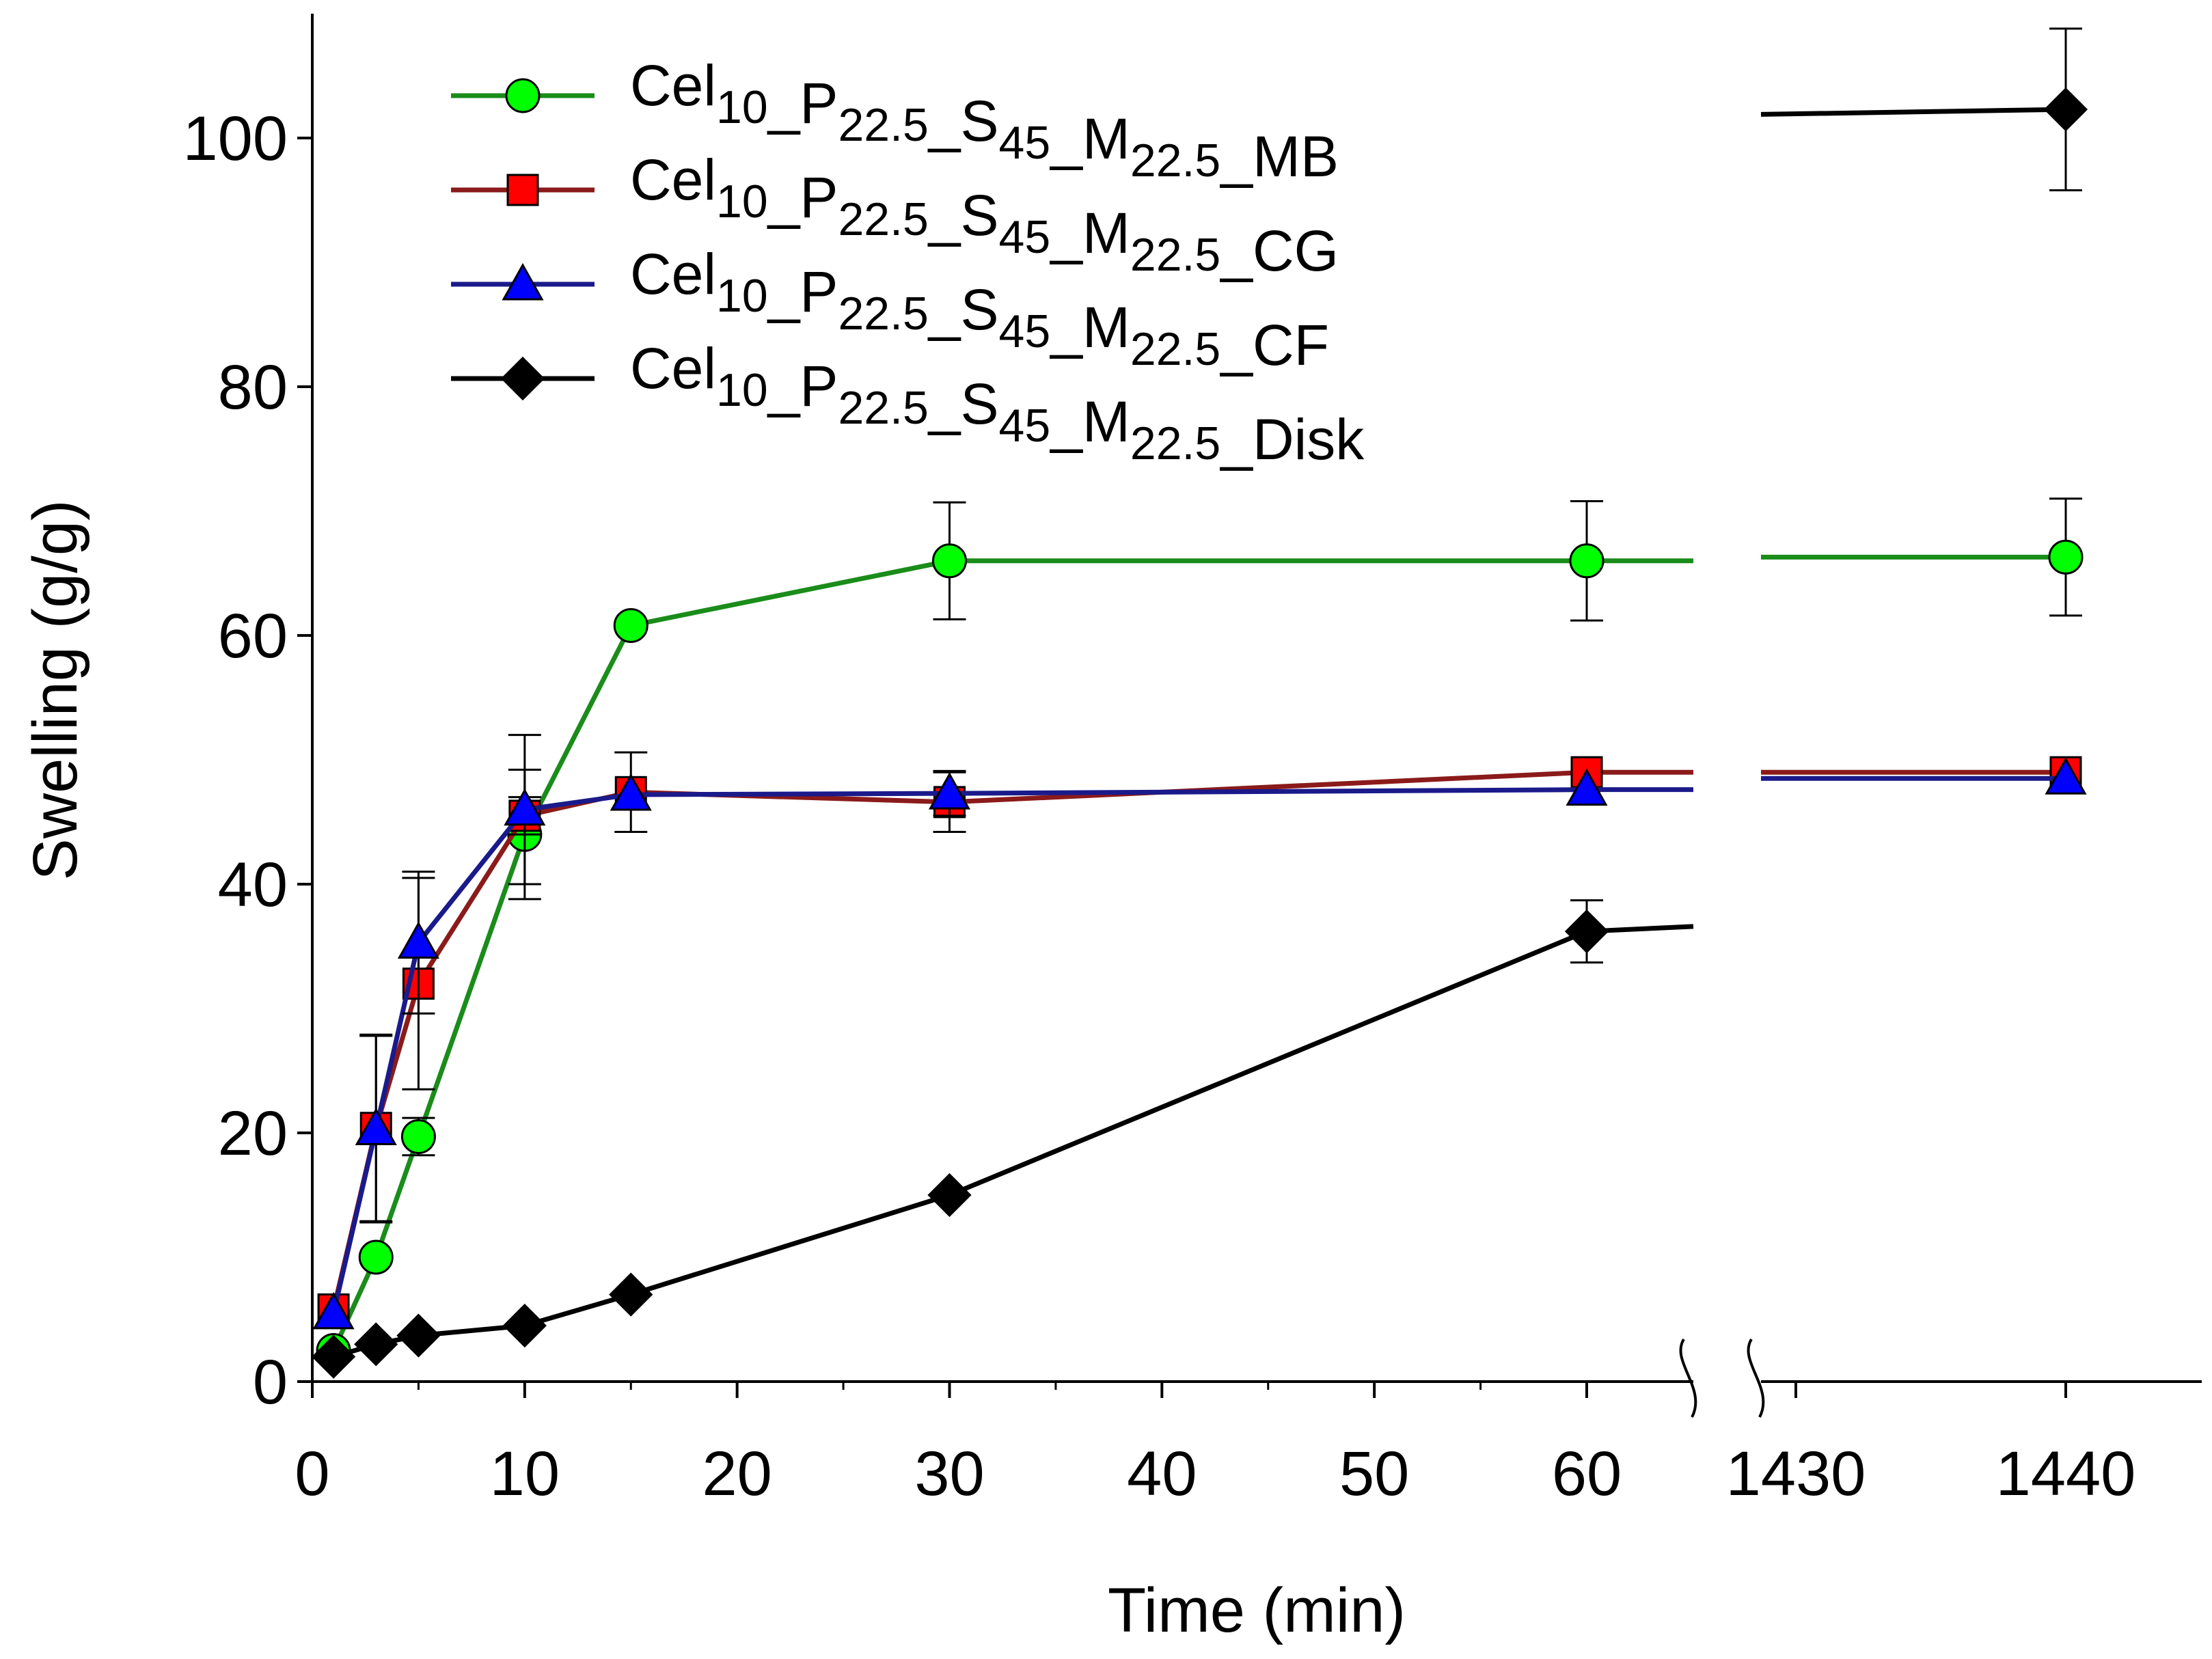 The height and width of the screenshot is (1659, 2212). I want to click on x-tick-label: 30, so click(949, 1474).